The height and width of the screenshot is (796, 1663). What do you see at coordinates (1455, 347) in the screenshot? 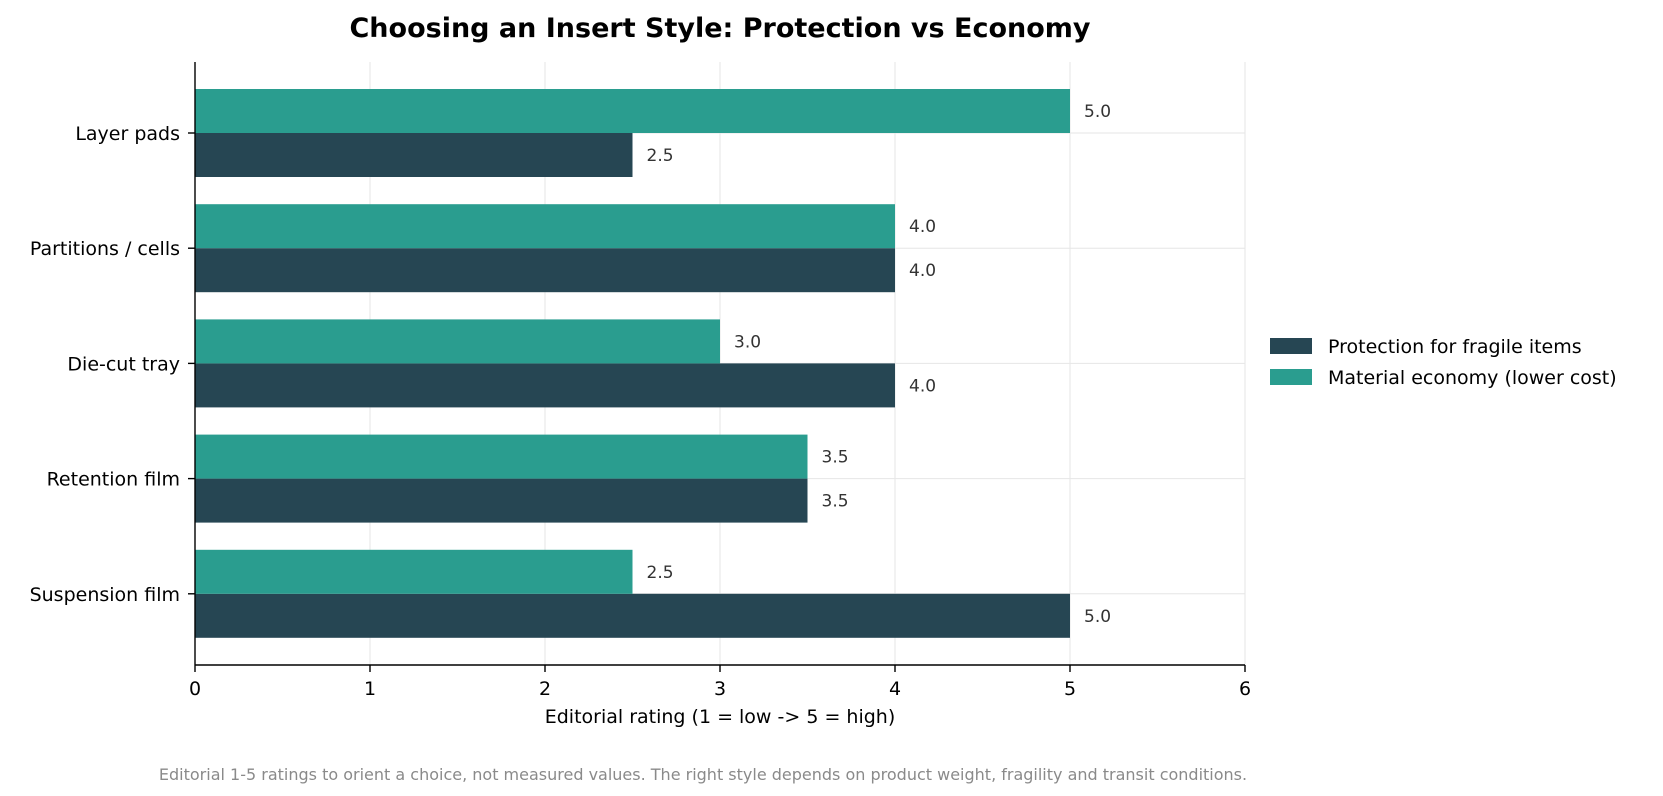
I see `legend-label: Protection for fragile items` at bounding box center [1455, 347].